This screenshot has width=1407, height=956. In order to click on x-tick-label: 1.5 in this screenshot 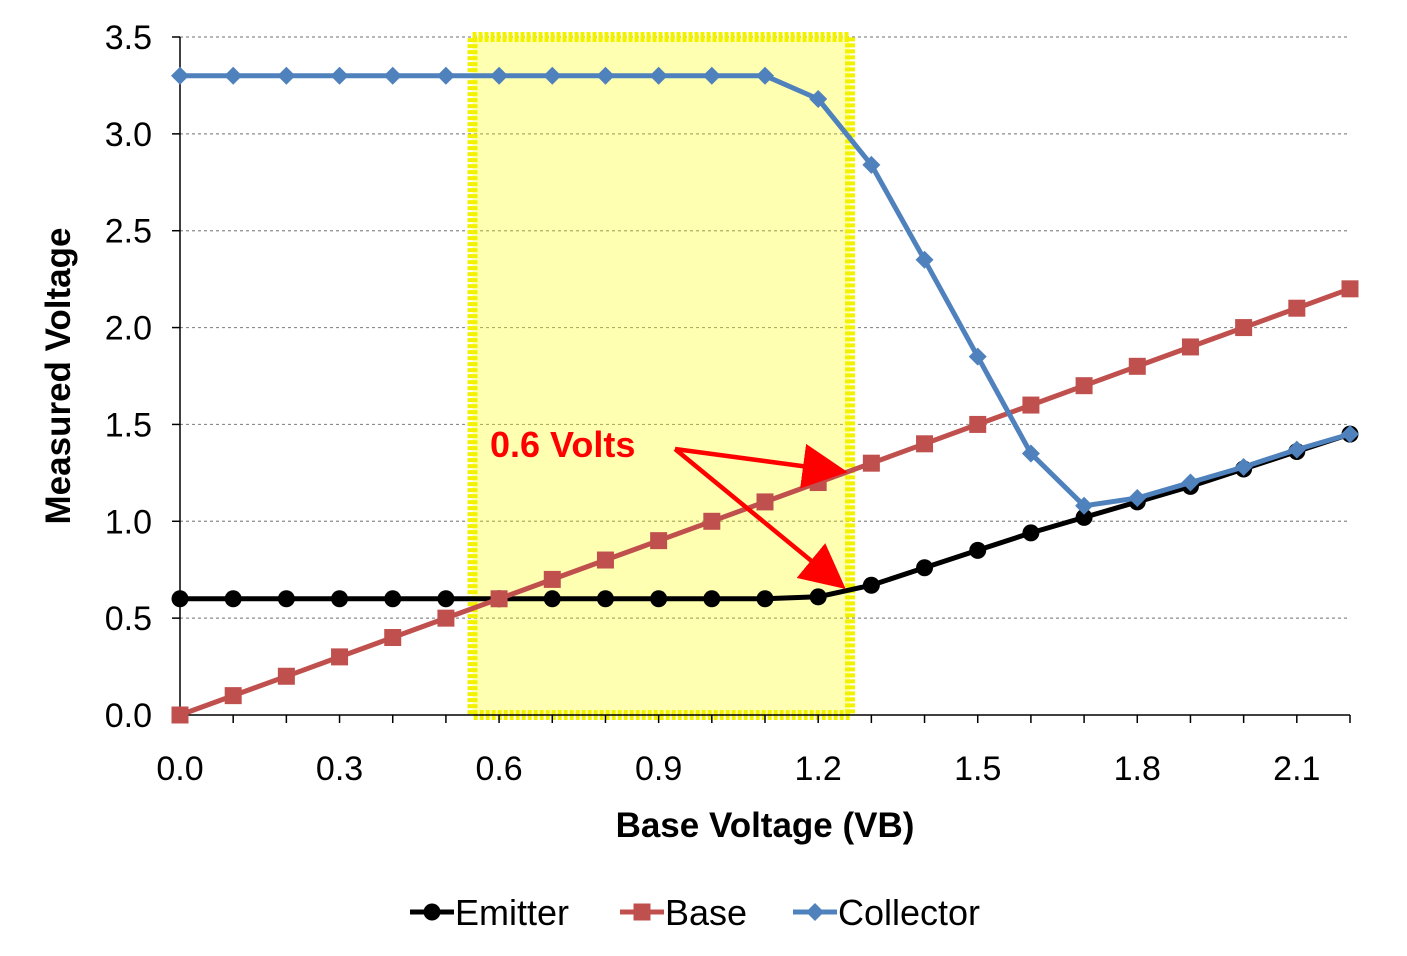, I will do `click(977, 769)`.